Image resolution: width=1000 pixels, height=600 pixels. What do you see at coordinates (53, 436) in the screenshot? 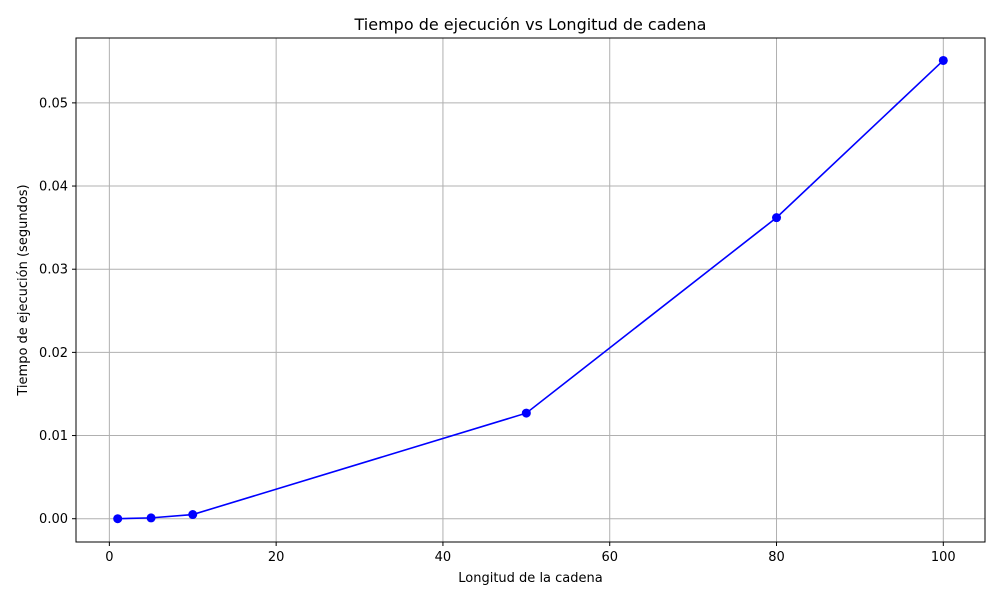
I see `y-tick-label: 0.01` at bounding box center [53, 436].